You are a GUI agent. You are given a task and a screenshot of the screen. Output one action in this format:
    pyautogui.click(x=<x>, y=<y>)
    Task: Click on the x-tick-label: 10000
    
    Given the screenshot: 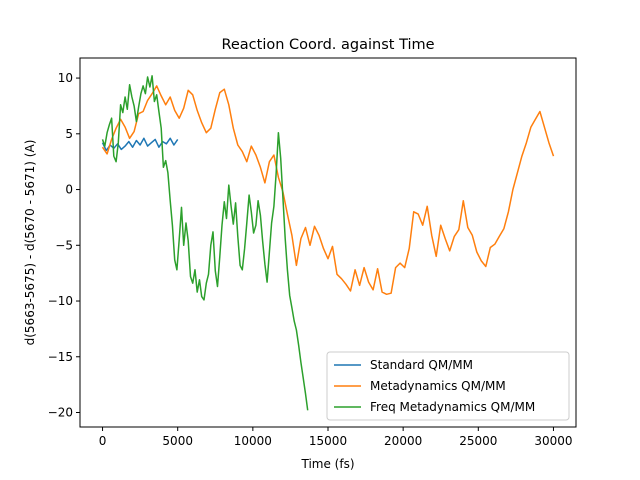 What is the action you would take?
    pyautogui.click(x=253, y=441)
    